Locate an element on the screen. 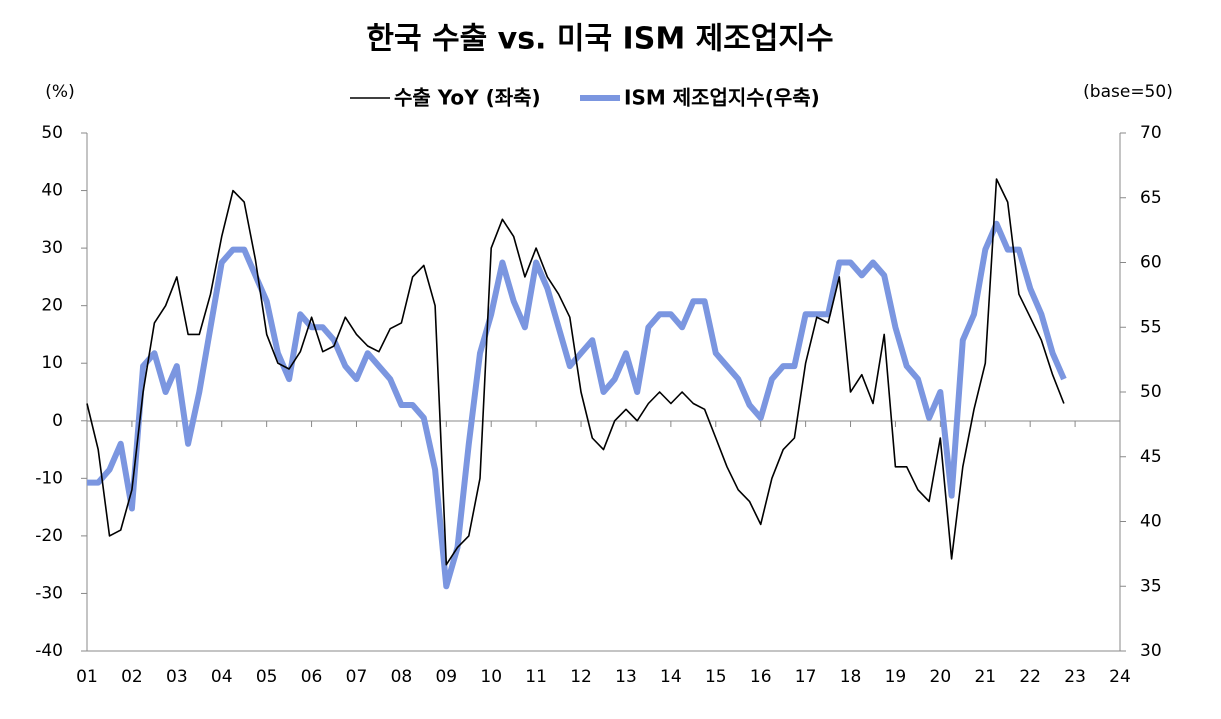  y2-axis-label: (base=50) is located at coordinates (1128, 92).